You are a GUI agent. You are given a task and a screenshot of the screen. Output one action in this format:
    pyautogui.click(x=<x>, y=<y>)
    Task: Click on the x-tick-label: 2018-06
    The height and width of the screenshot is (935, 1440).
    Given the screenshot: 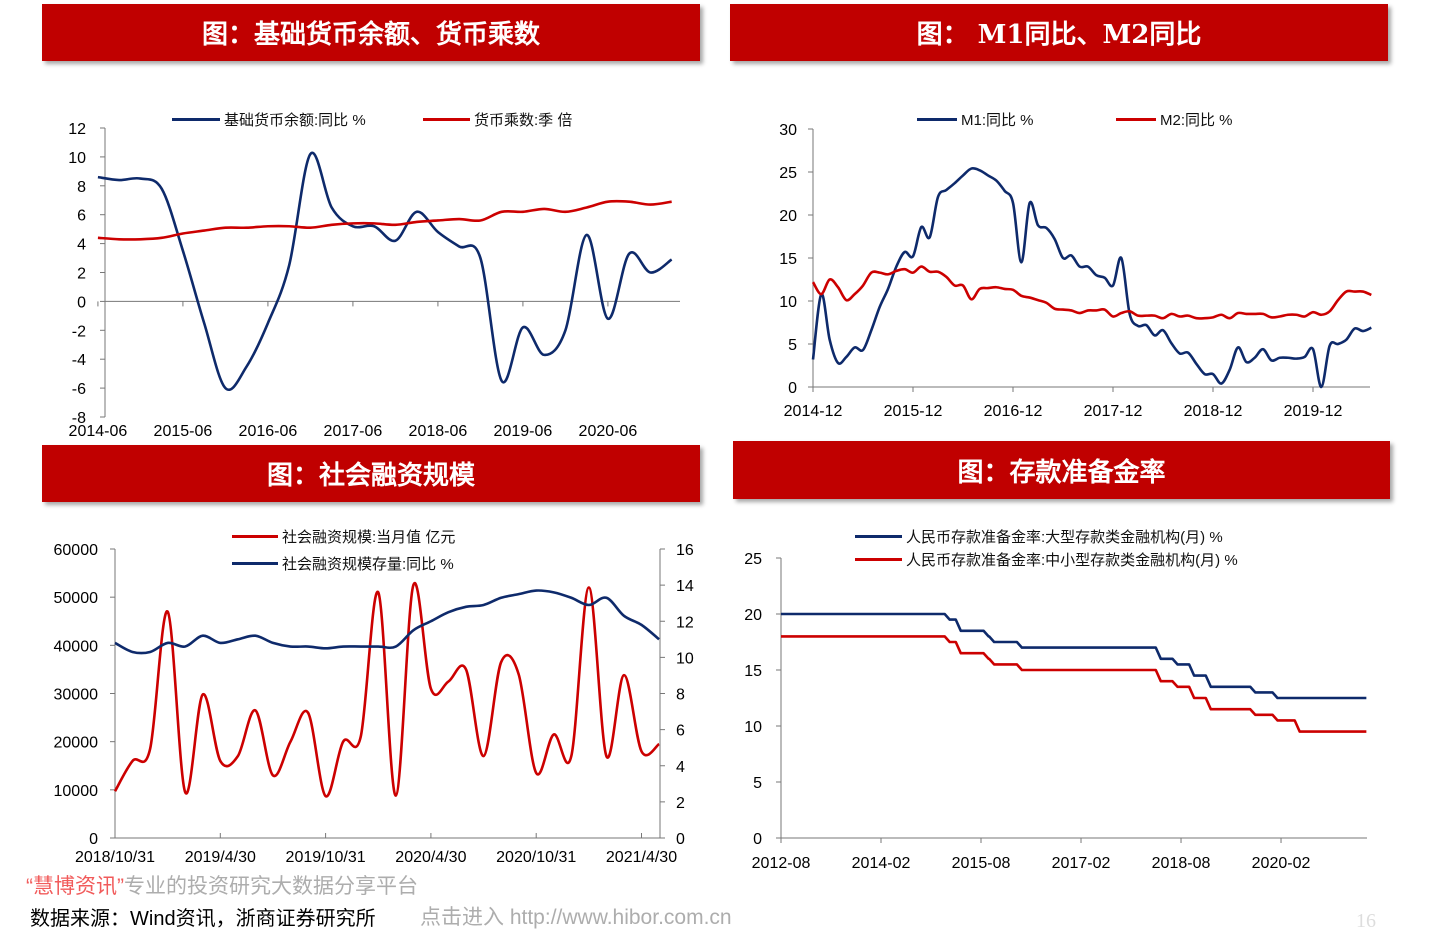 What is the action you would take?
    pyautogui.click(x=438, y=431)
    